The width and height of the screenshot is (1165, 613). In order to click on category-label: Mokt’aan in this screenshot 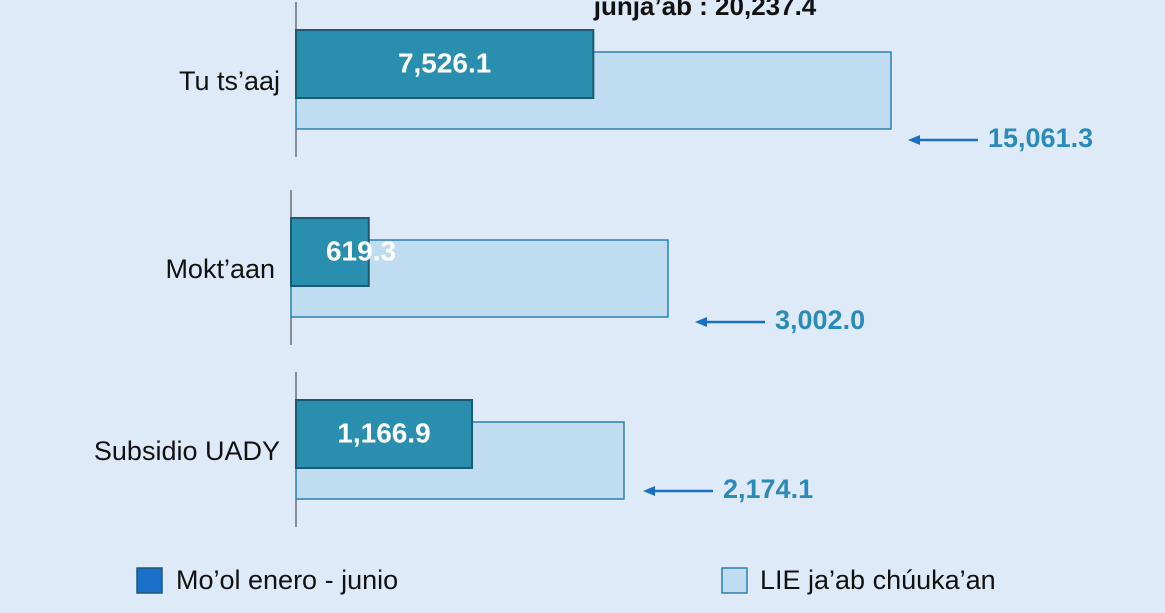, I will do `click(220, 269)`.